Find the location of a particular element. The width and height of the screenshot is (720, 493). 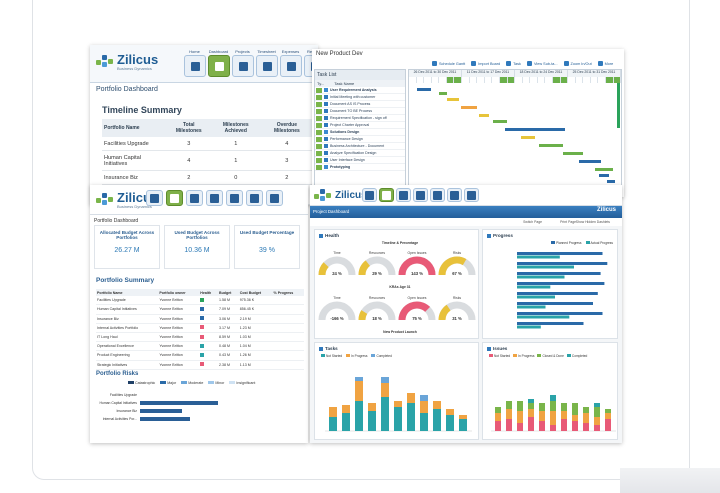

dashboard-action-link: Print Page is located at coordinates (568, 222).